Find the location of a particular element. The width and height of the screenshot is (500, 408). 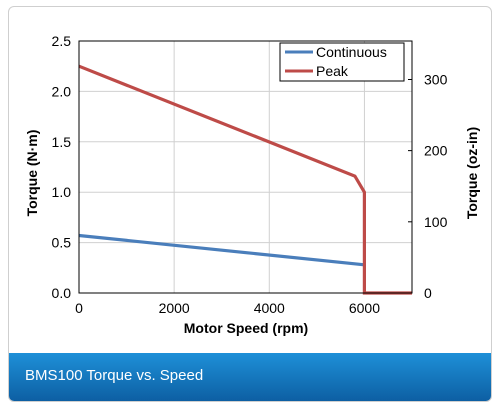

y-tick-label: 1.0 is located at coordinates (62, 192).